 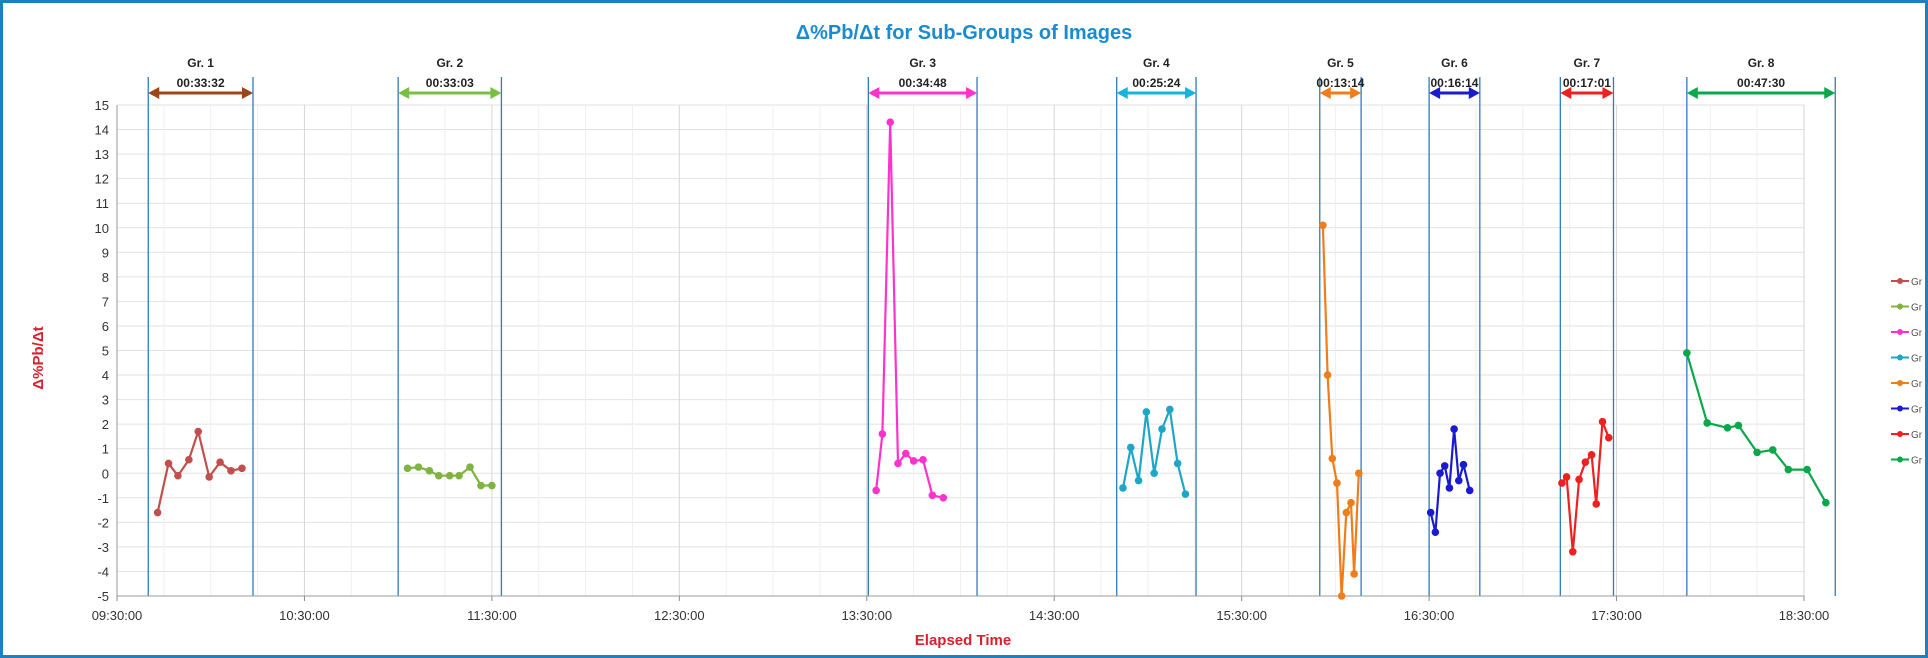 I want to click on group-label: Gr. 2, so click(x=449, y=63).